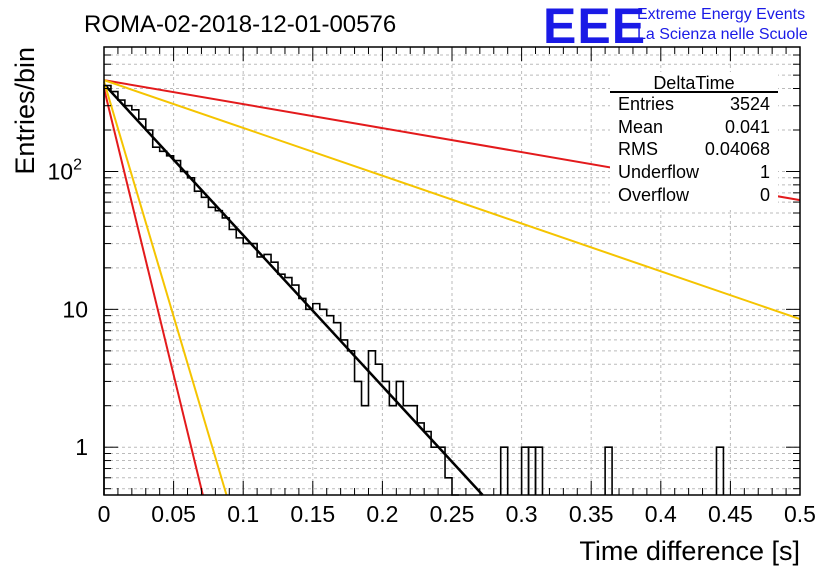 Image resolution: width=836 pixels, height=572 pixels. Describe the element at coordinates (800, 514) in the screenshot. I see `x-tick-label: 0.5` at that location.